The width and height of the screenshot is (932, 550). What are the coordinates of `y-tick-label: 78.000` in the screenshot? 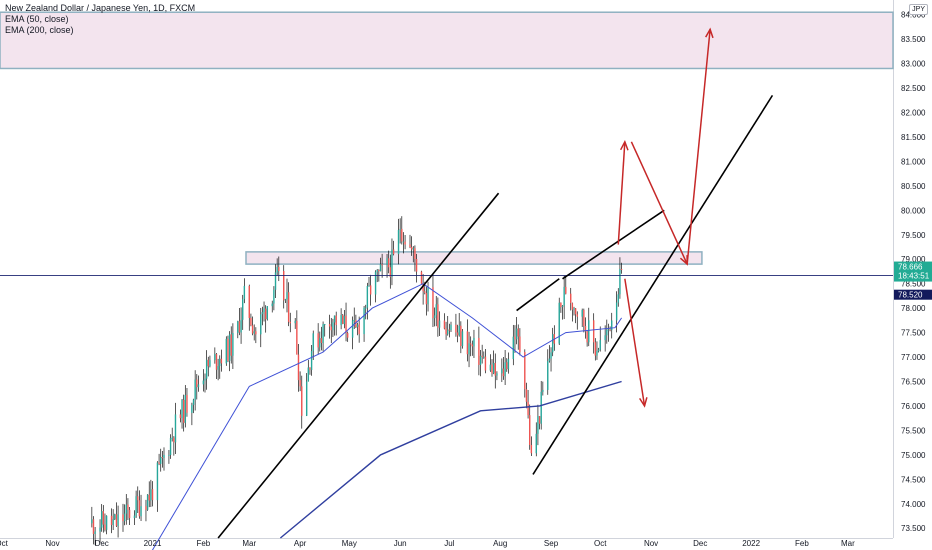 It's located at (913, 308).